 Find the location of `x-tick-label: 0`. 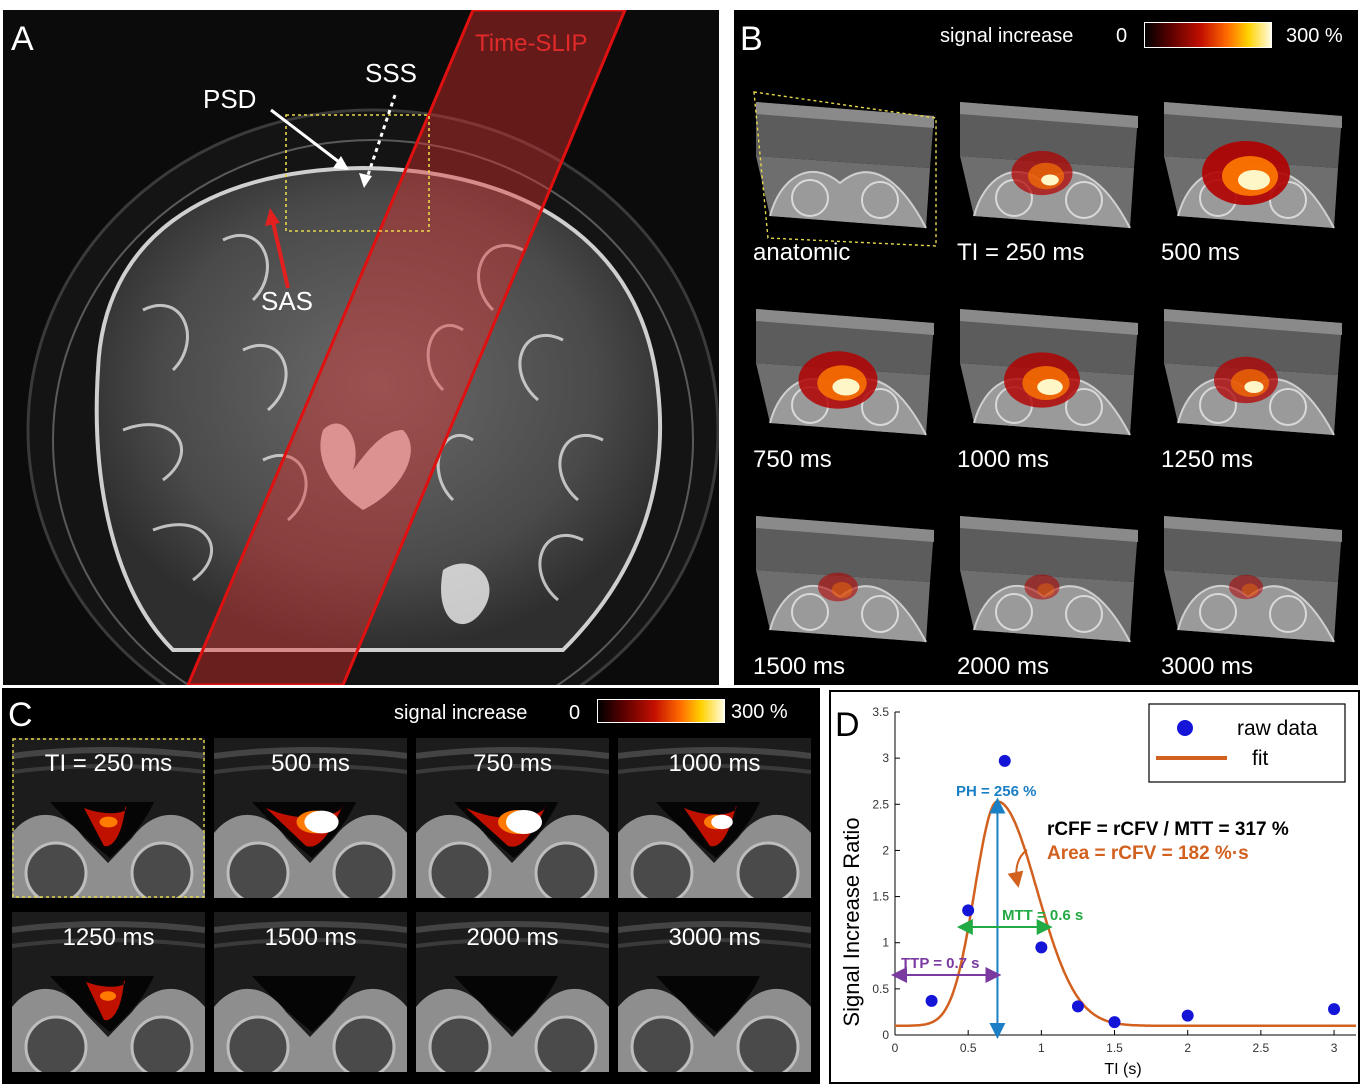

x-tick-label: 0 is located at coordinates (895, 1048).